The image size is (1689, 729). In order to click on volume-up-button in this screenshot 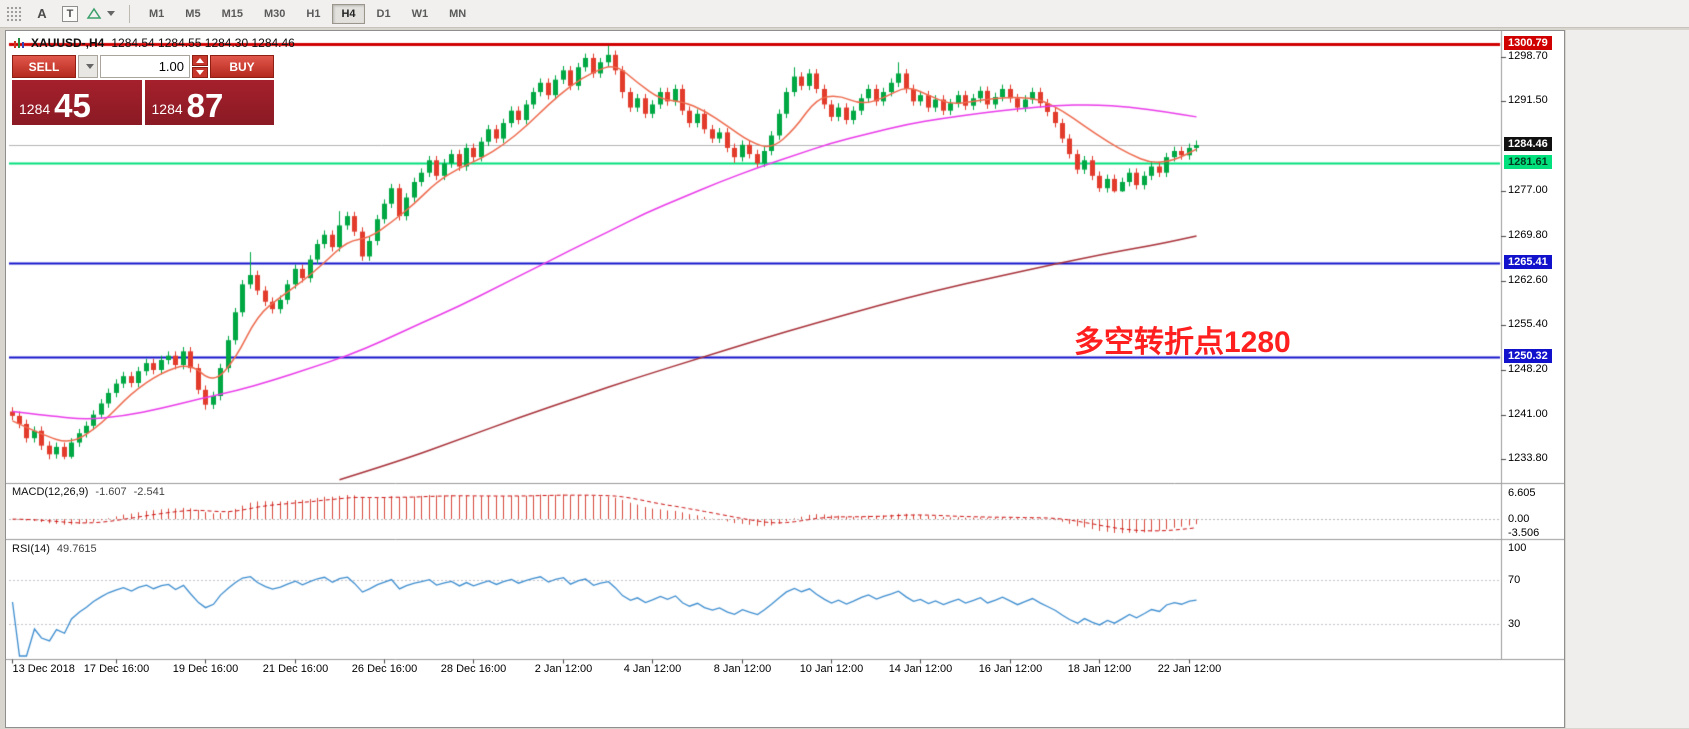, I will do `click(200, 60)`.